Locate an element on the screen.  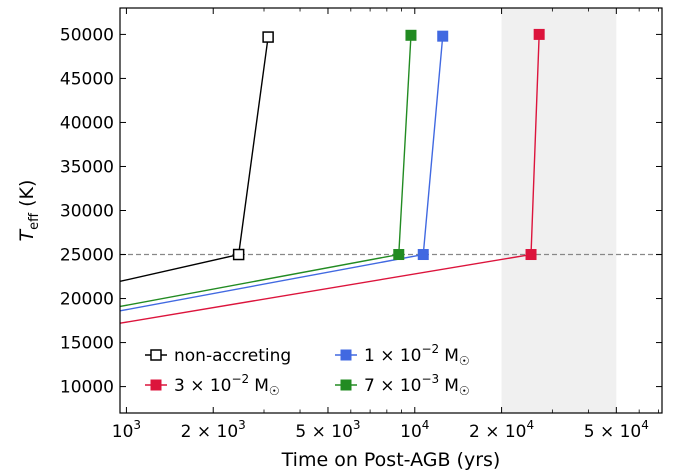
y-axis-label: Teff (K) is located at coordinates (29, 211).